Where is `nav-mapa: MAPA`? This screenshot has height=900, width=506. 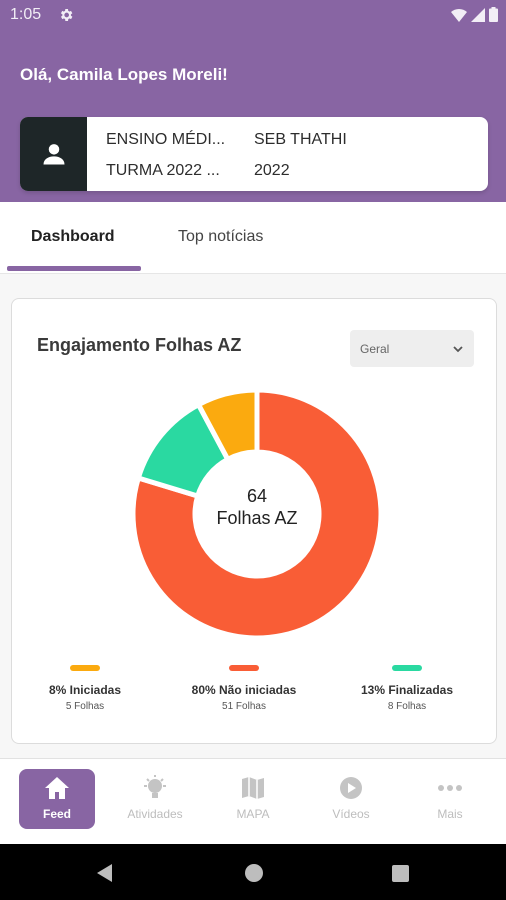
nav-mapa: MAPA is located at coordinates (253, 799).